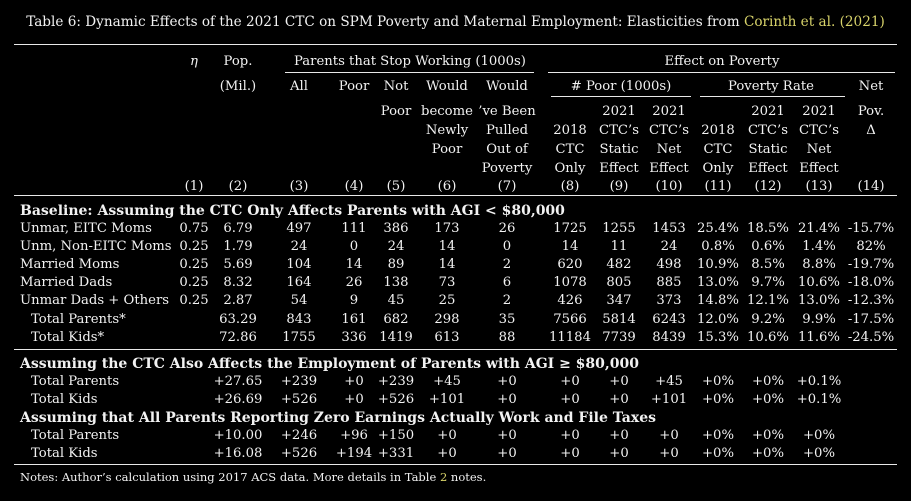 This screenshot has width=911, height=501. What do you see at coordinates (621, 96) in the screenshot?
I see `rule-num-poor` at bounding box center [621, 96].